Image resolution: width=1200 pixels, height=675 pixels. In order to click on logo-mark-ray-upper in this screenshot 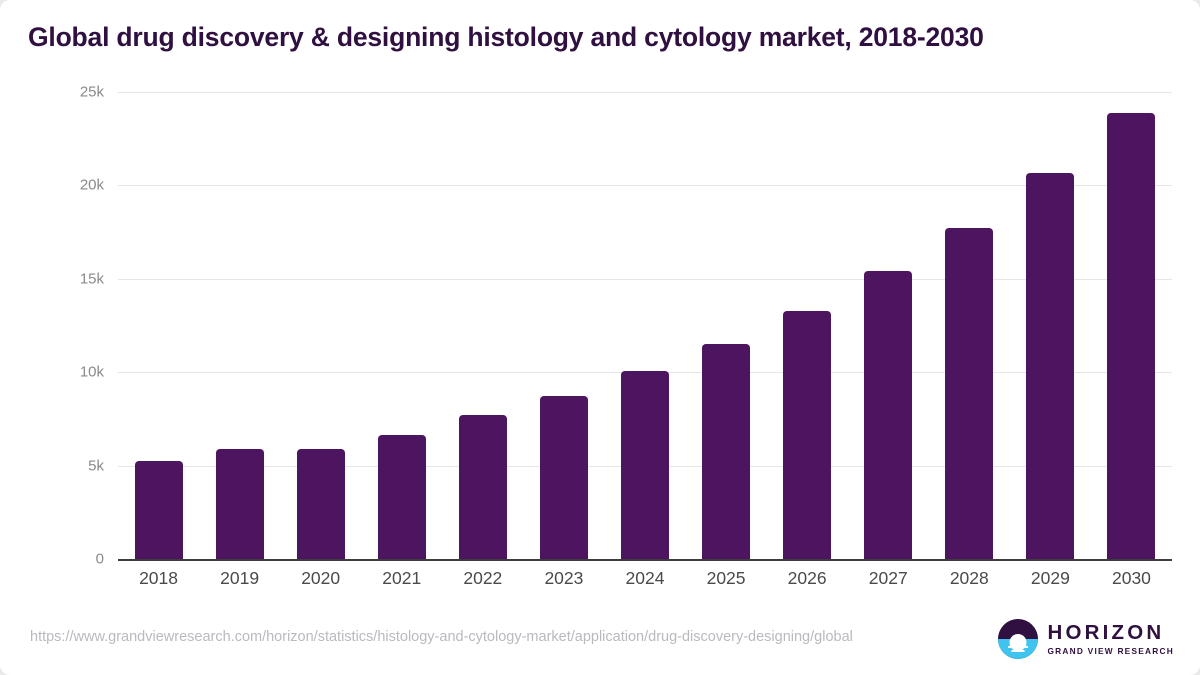, I will do `click(1018, 647)`.